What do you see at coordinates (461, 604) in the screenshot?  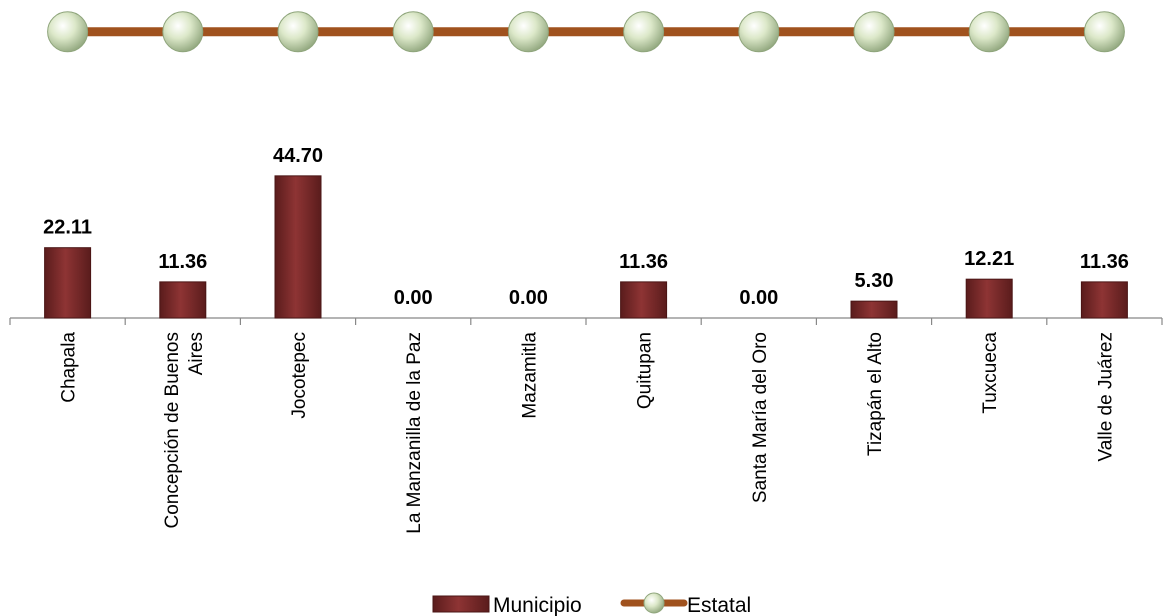 I see `legend-municipio-swatch` at bounding box center [461, 604].